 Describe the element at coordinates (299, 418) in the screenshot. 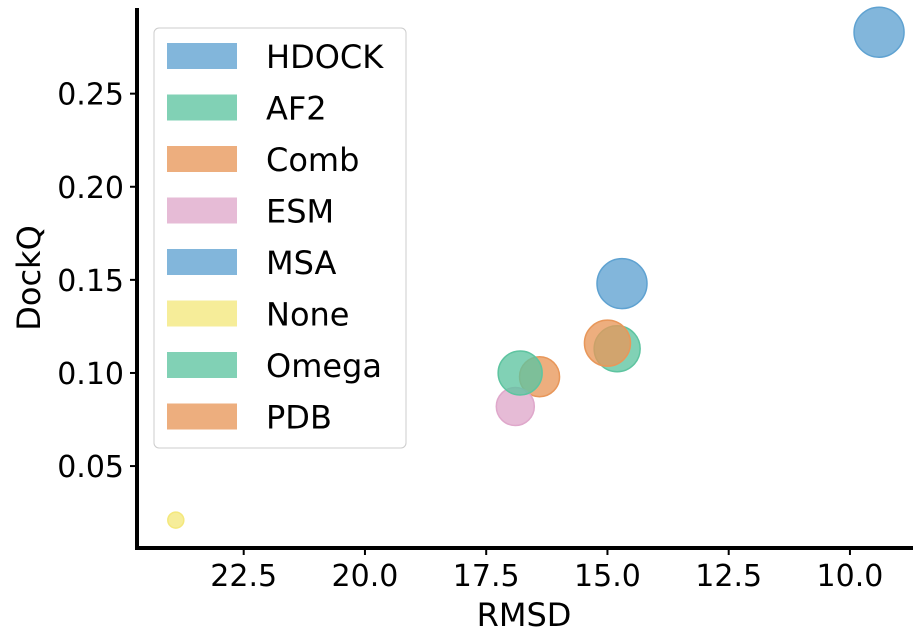

I see `legend-label-pdb: PDB` at that location.